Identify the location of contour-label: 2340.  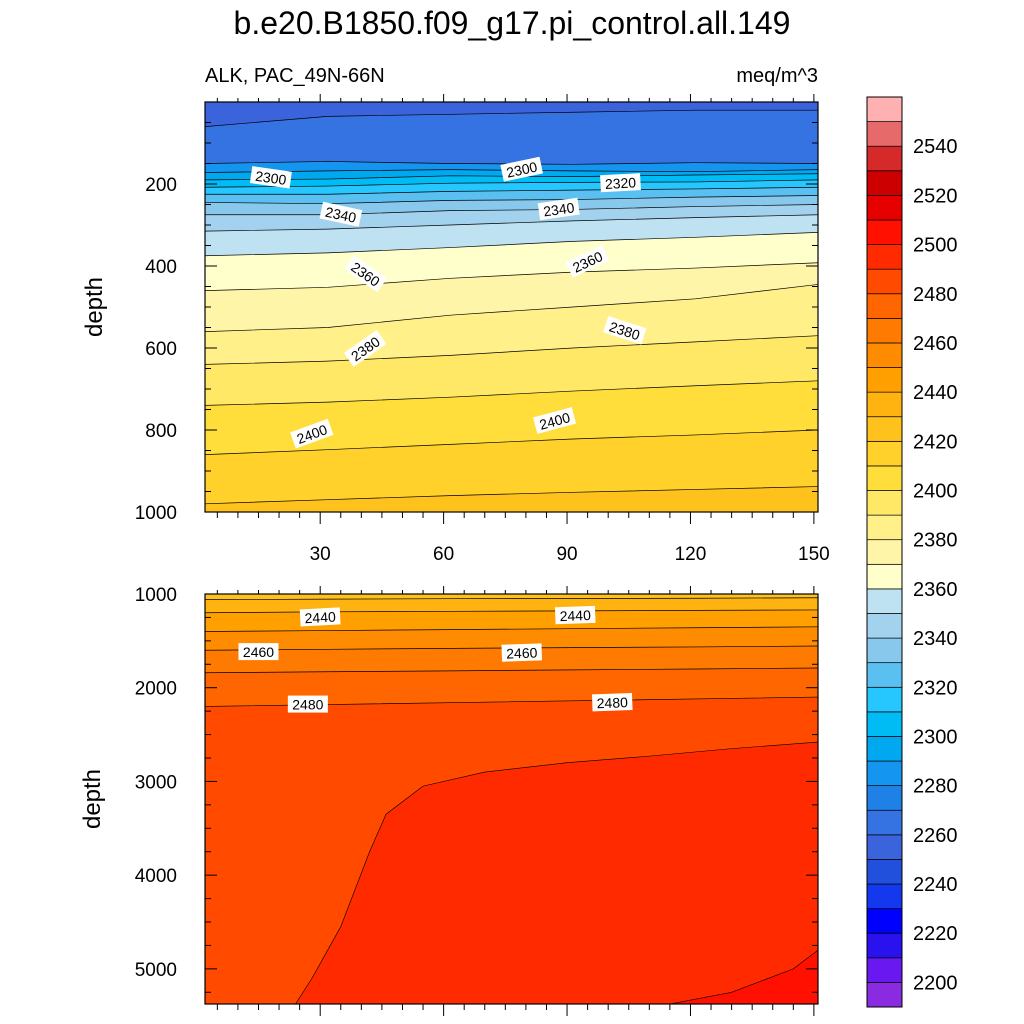
(558, 209).